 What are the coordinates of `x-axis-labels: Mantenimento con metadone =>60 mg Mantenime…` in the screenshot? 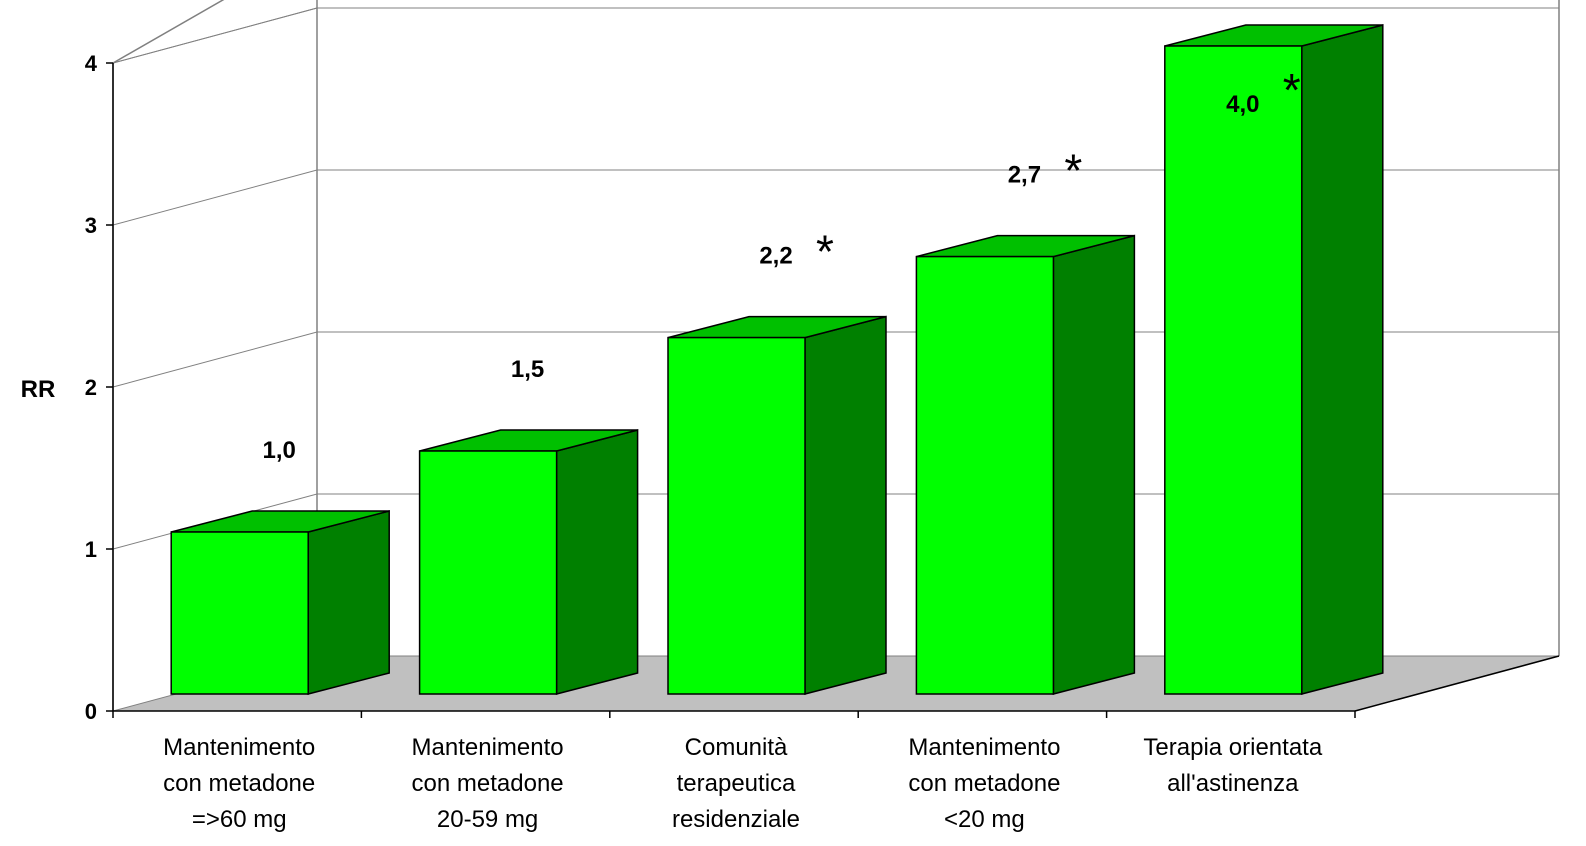 It's located at (743, 783).